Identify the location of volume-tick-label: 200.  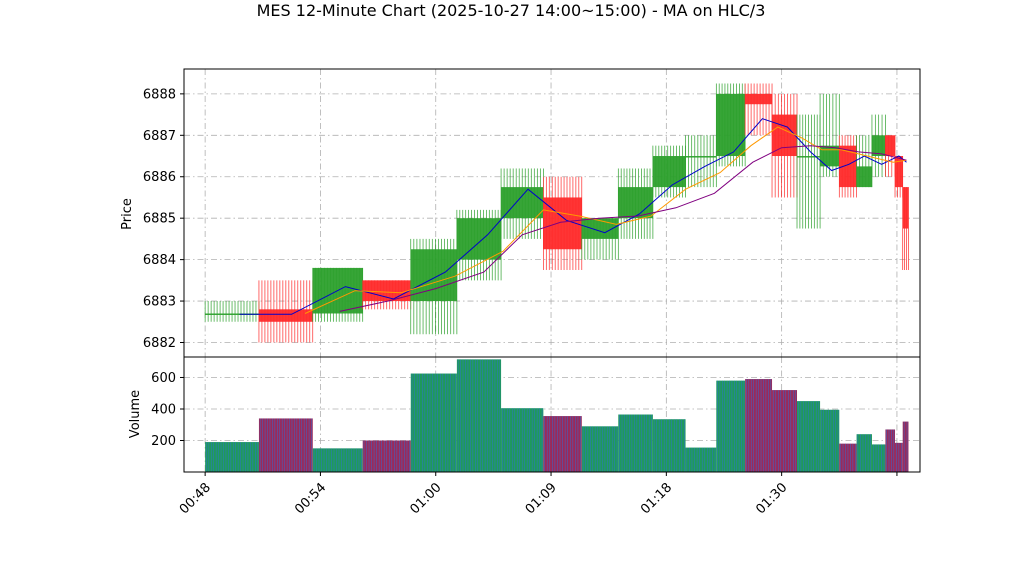
(163, 441).